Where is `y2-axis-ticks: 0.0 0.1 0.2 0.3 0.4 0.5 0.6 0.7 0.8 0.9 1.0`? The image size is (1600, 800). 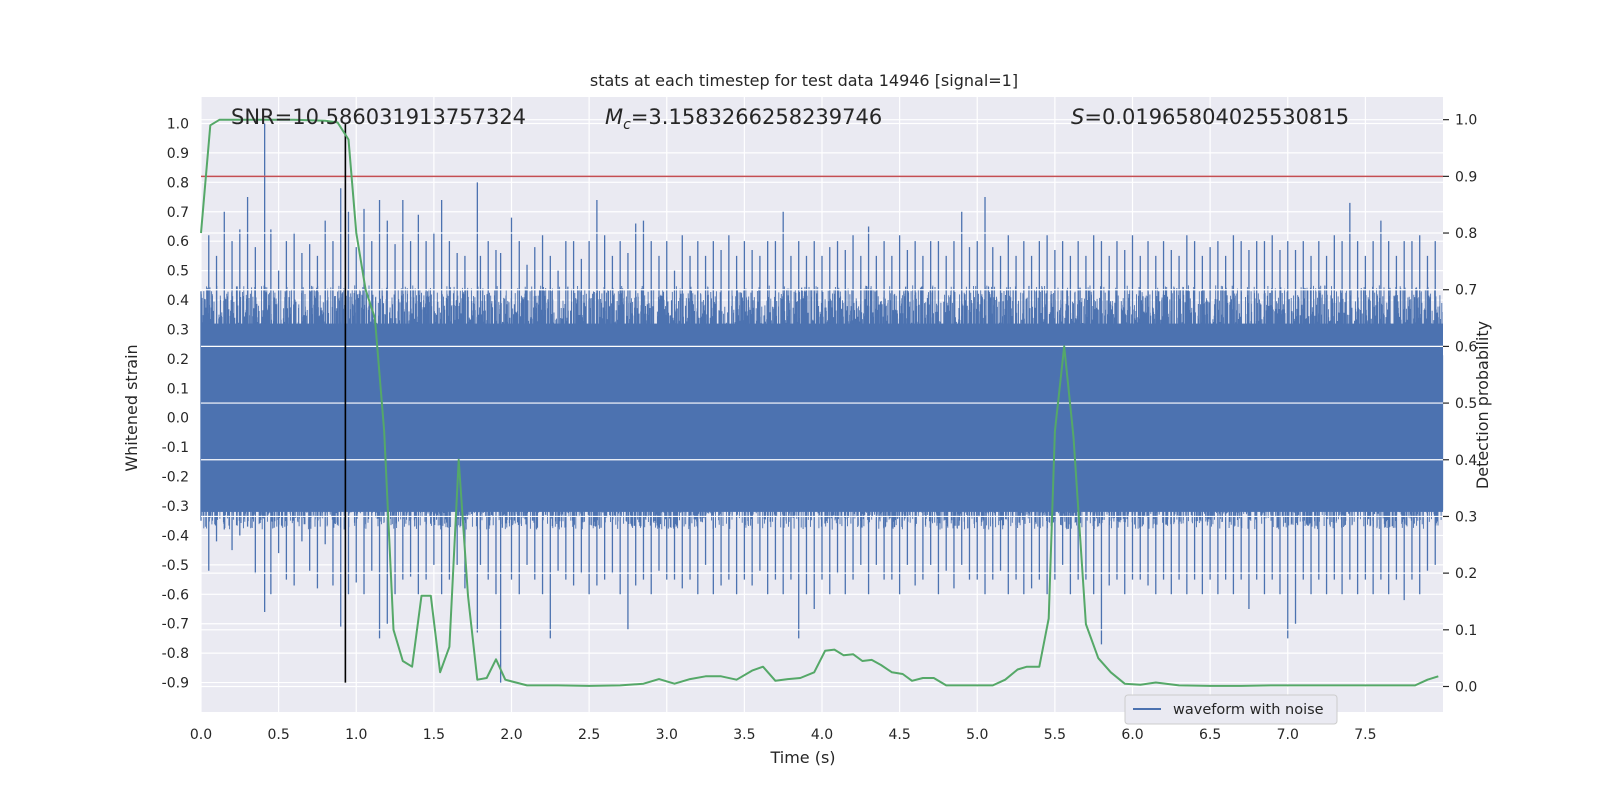
y2-axis-ticks: 0.0 0.1 0.2 0.3 0.4 0.5 0.6 0.7 0.8 0.9 1.0 is located at coordinates (1460, 404).